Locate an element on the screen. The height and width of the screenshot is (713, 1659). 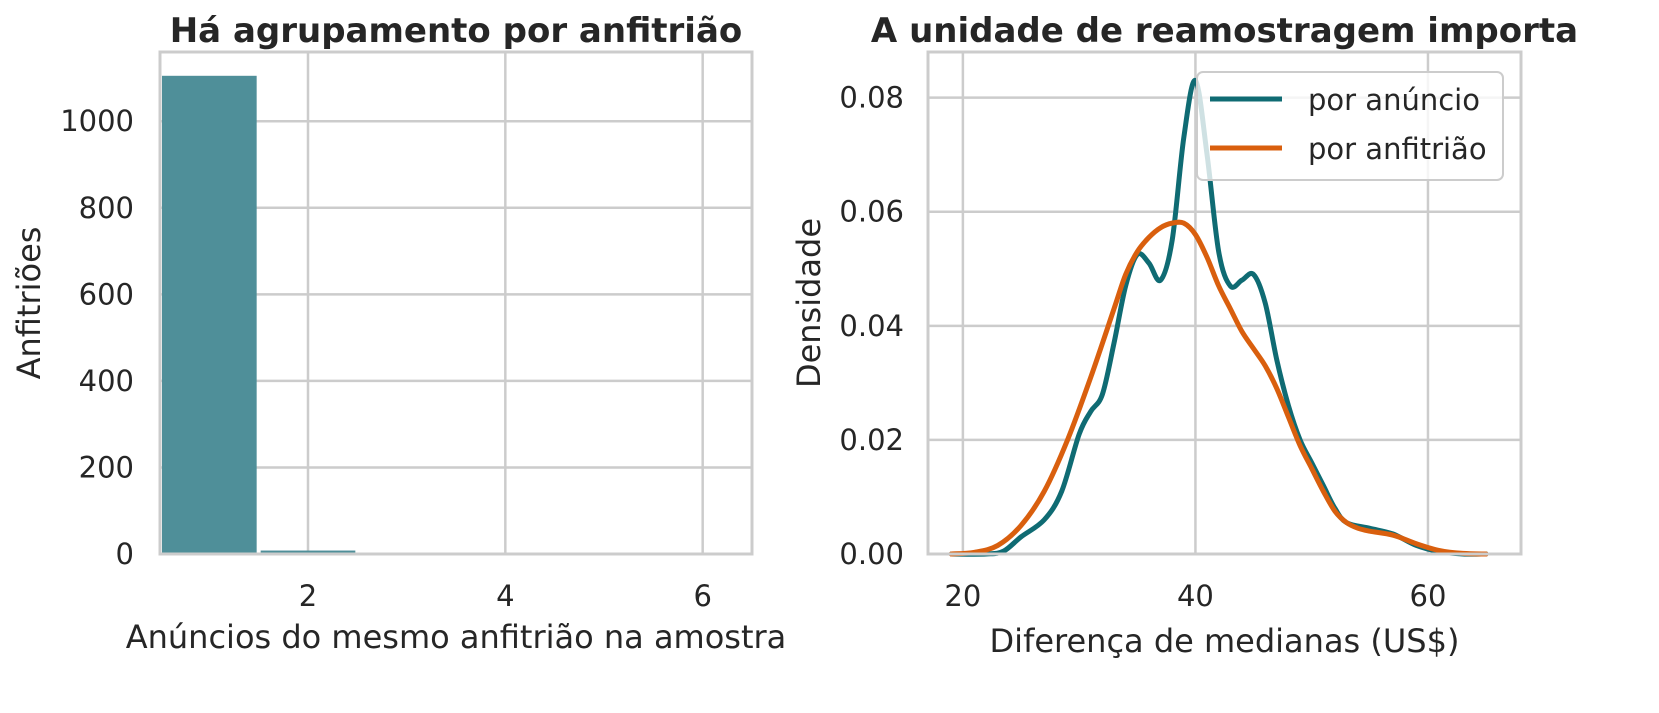
right-y-ticks: 0.00 0.02 0.04 0.06 0.08 is located at coordinates (871, 326).